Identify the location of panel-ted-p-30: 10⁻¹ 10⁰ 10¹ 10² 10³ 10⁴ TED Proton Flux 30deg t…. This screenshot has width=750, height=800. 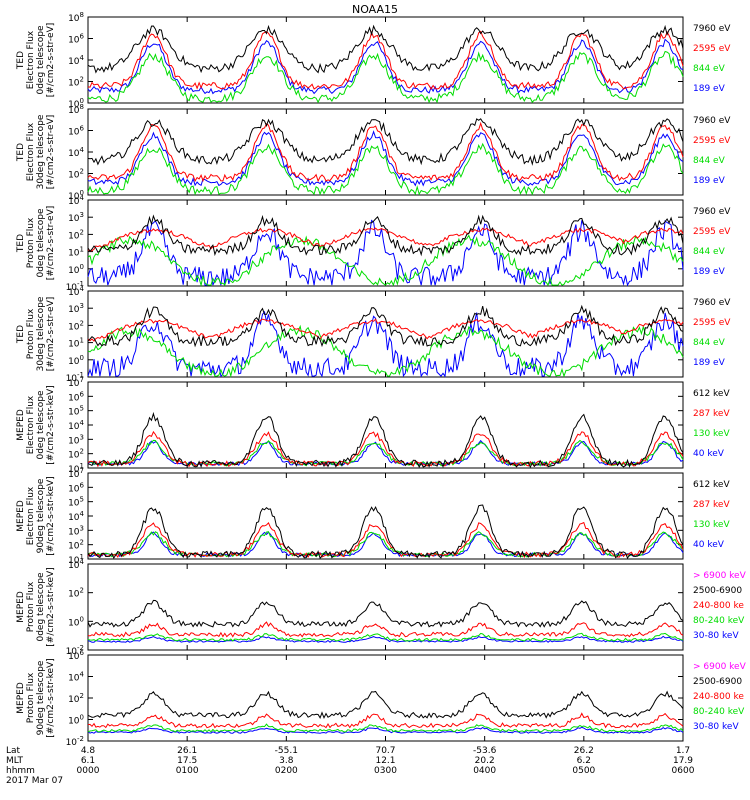
(373, 334).